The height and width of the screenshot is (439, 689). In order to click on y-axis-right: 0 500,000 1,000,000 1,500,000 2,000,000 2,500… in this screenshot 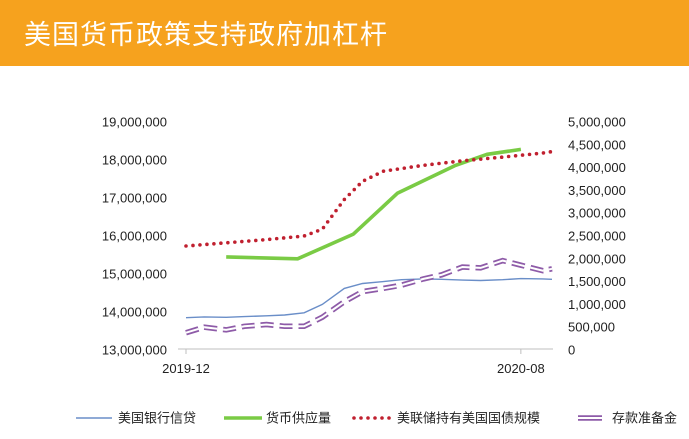, I will do `click(597, 236)`.